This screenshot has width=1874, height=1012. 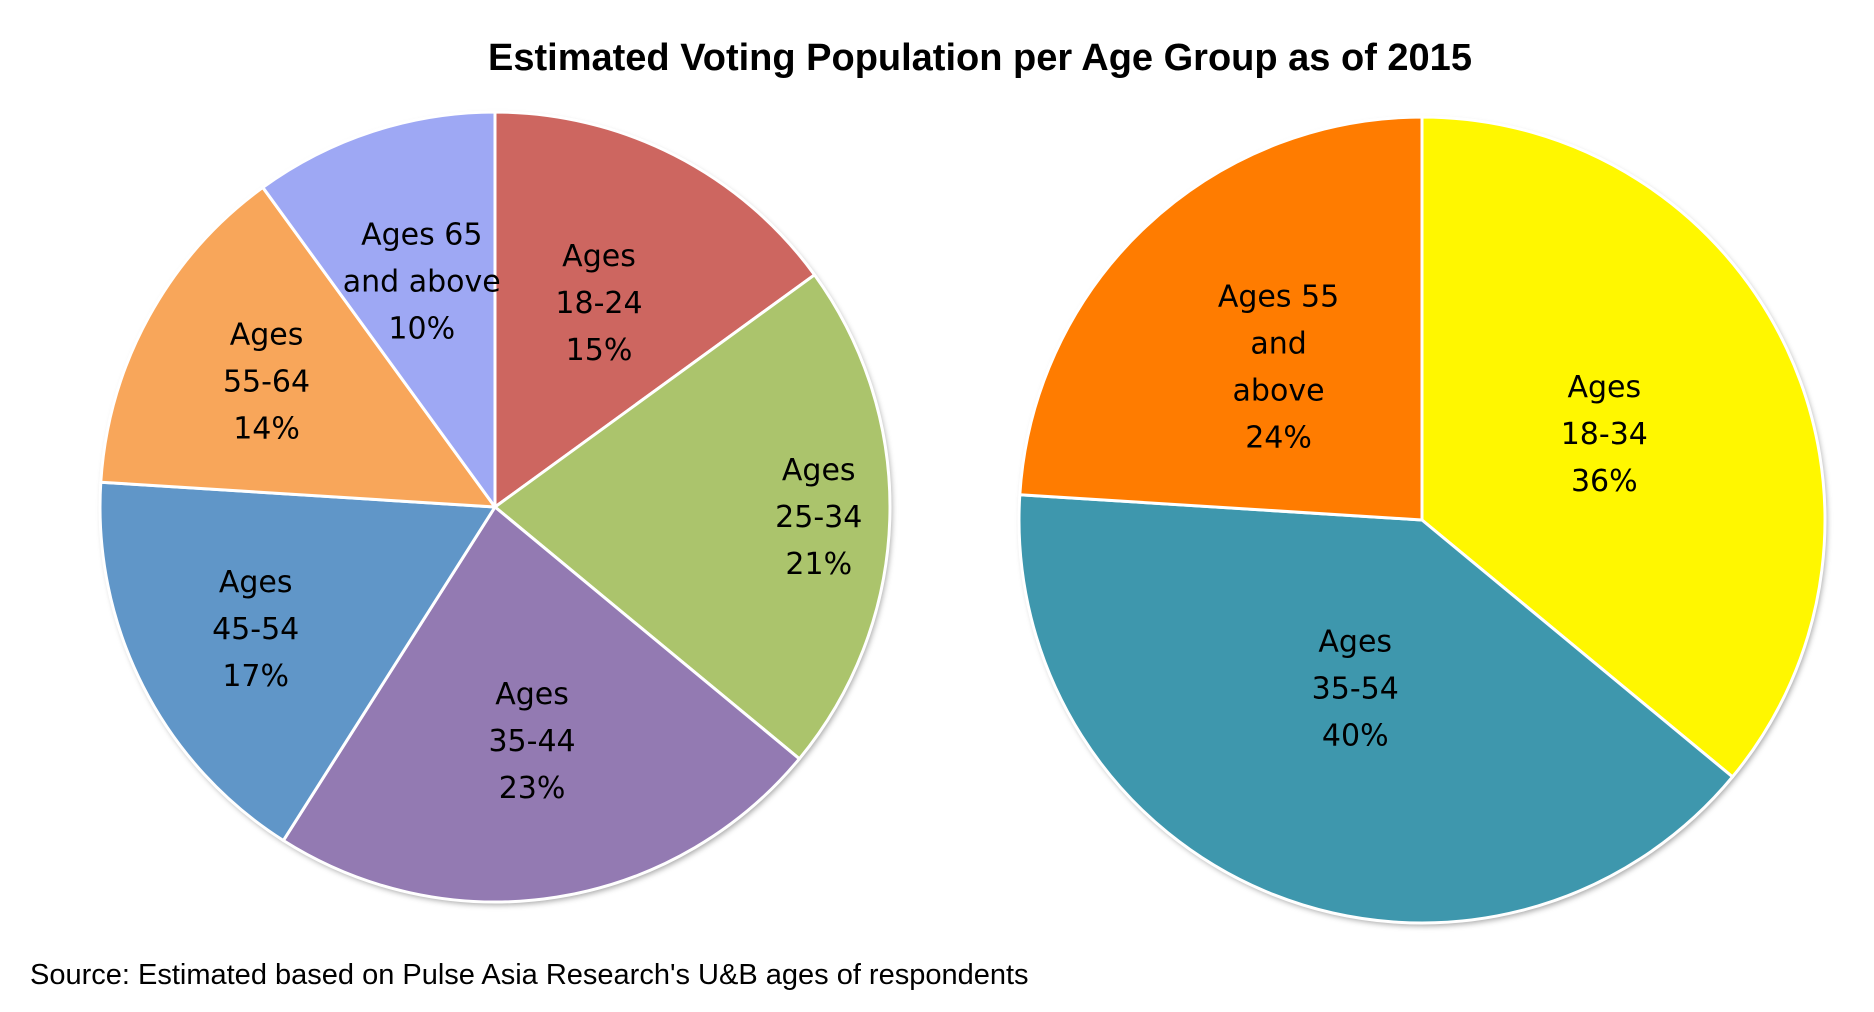 I want to click on slice-label: Ages 35-44 23%, so click(x=531, y=741).